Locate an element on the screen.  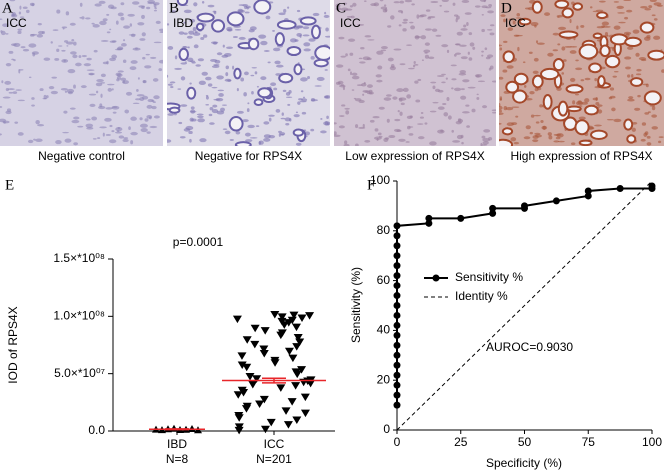
caption: Negative control is located at coordinates (81, 156).